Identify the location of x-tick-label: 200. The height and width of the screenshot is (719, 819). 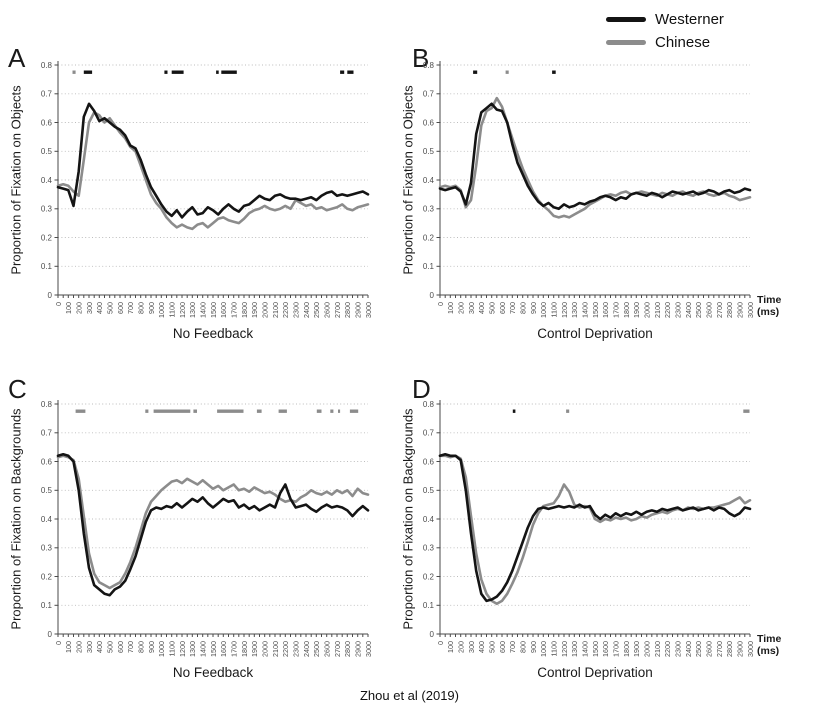
(461, 308).